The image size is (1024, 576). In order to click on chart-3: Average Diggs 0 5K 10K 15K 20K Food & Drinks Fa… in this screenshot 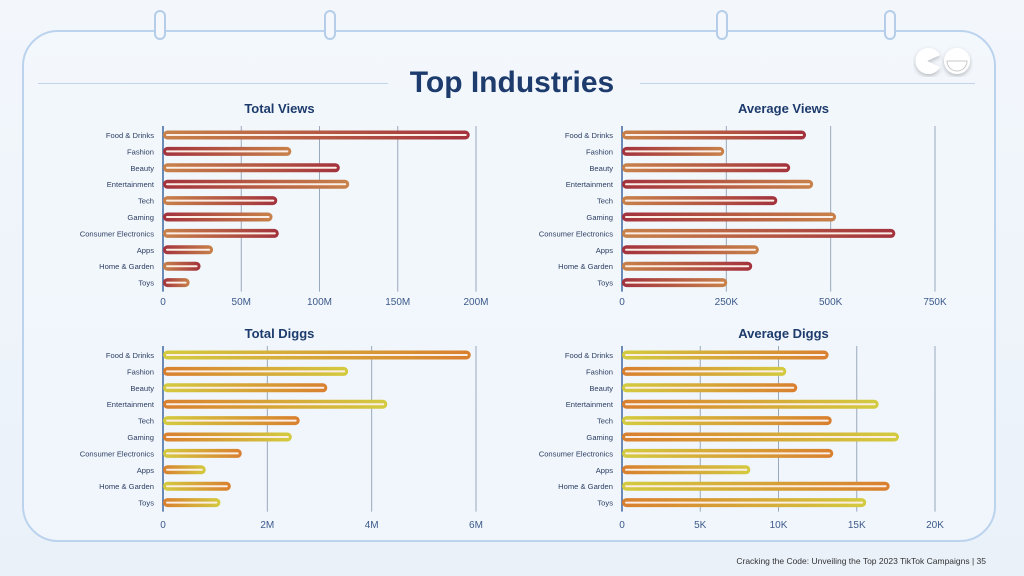, I will do `click(742, 428)`.